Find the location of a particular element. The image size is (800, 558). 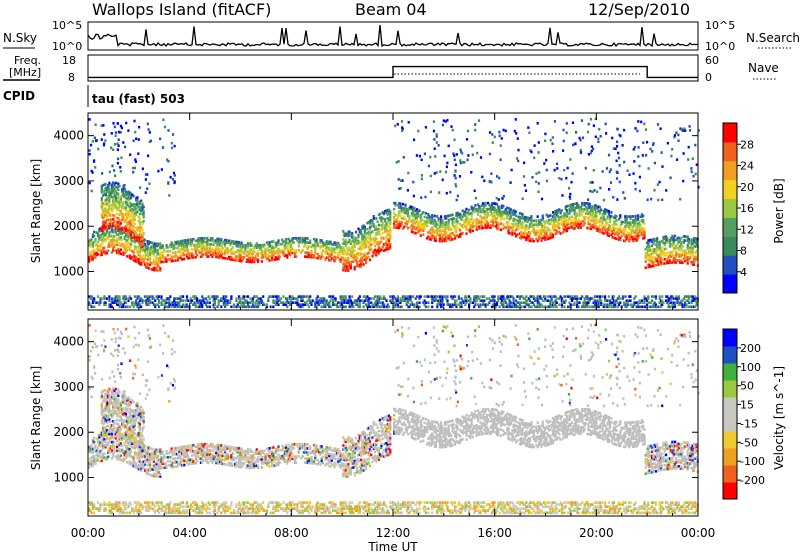

noise-right-label: N.Search is located at coordinates (773, 38).